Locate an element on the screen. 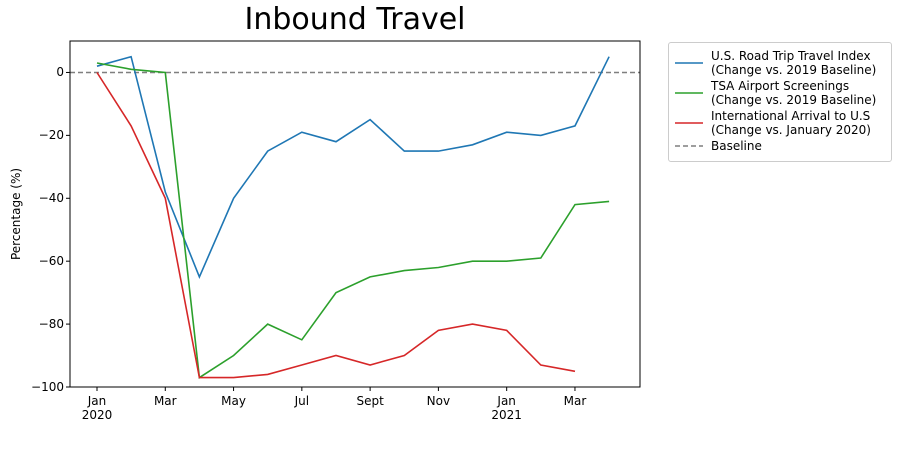 This screenshot has height=450, width=900. y-tick-label: −100 is located at coordinates (47, 387).